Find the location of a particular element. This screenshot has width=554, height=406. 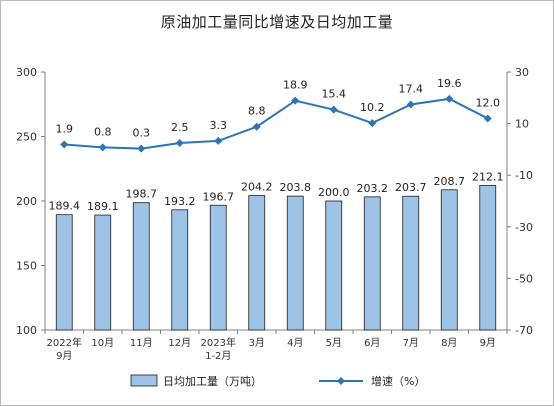

bar-value-label: 203.2 is located at coordinates (373, 188).